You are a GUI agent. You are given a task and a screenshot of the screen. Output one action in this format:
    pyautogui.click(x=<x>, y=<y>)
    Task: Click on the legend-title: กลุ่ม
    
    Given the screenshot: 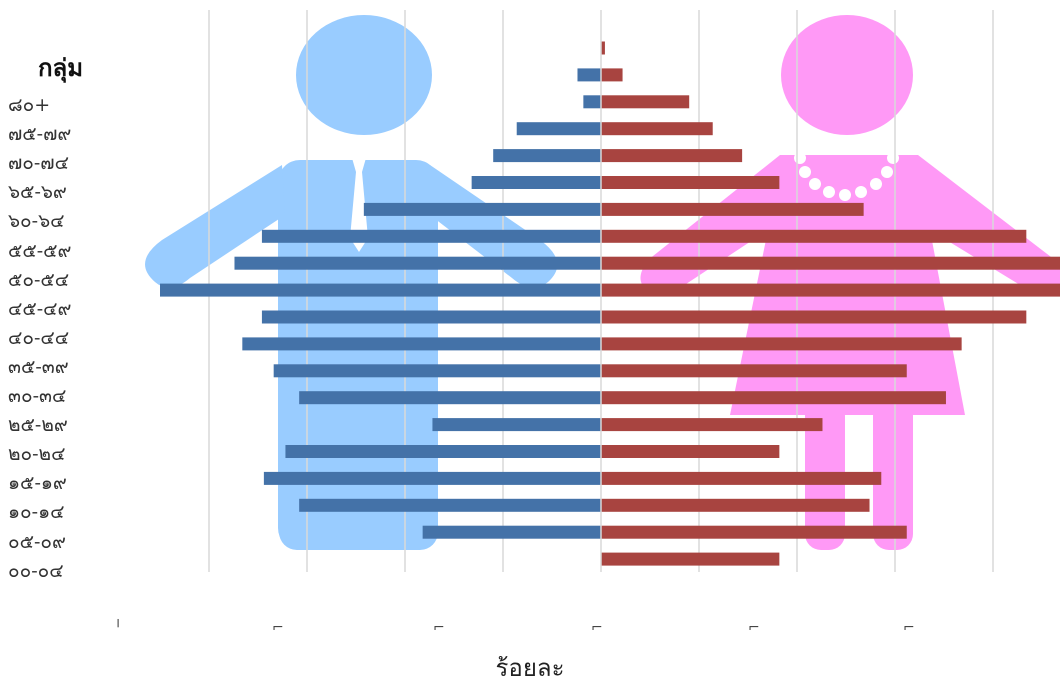 What is the action you would take?
    pyautogui.click(x=61, y=67)
    